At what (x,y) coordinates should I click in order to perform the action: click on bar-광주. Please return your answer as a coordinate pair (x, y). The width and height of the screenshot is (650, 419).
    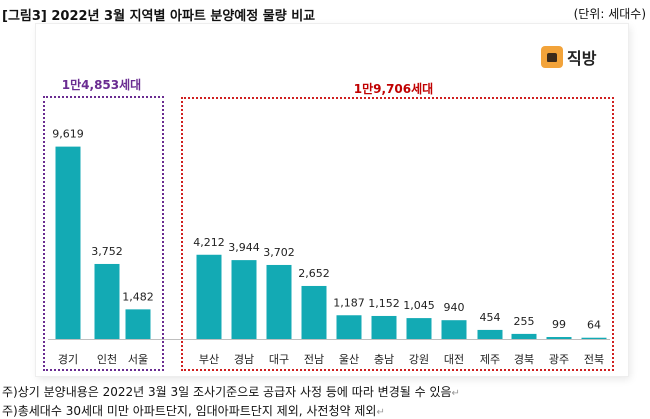
    Looking at the image, I should click on (559, 338).